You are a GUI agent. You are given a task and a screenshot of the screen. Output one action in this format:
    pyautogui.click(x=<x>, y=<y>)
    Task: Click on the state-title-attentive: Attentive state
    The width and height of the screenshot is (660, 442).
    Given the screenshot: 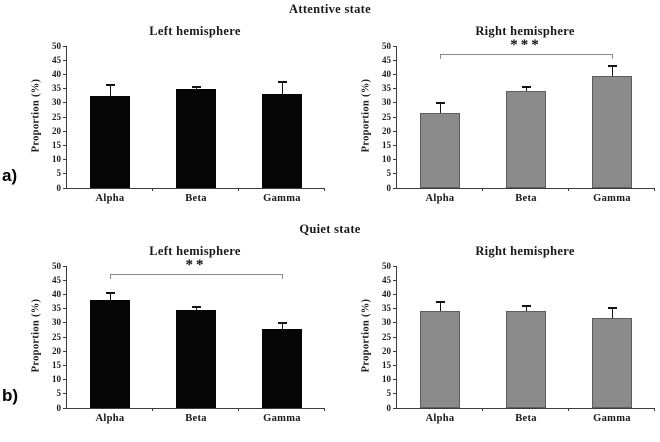 What is the action you would take?
    pyautogui.click(x=330, y=9)
    